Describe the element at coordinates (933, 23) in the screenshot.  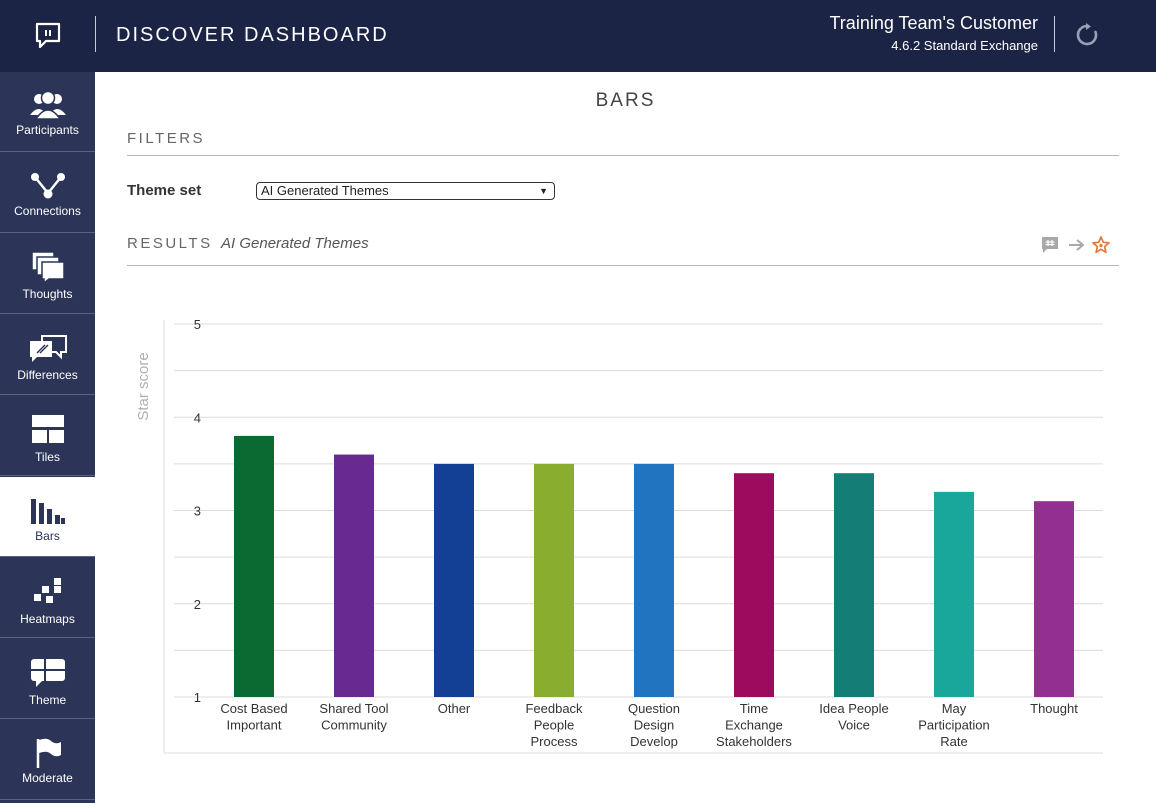
I see `customer-name: Training Team's Customer` at that location.